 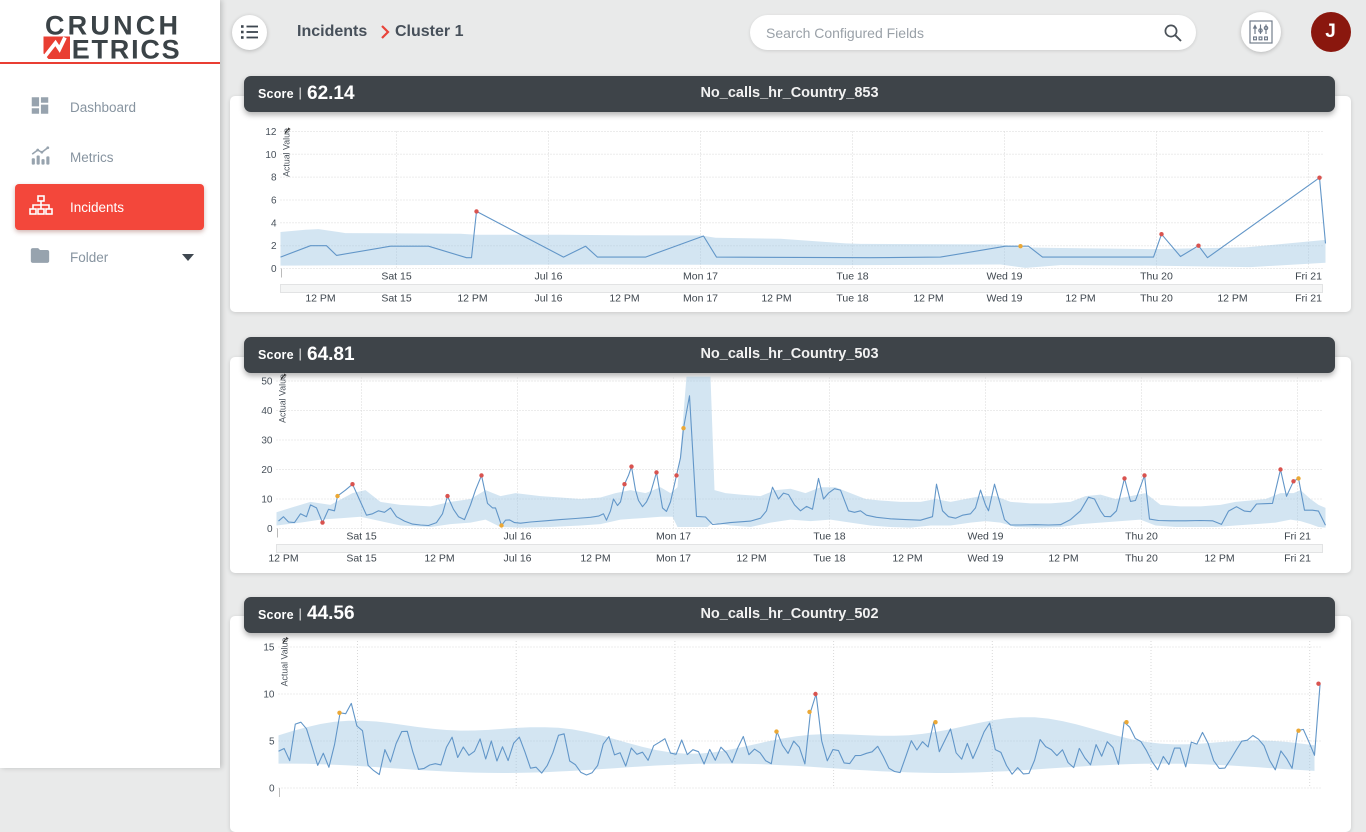 I want to click on svg-text: CRUNCH, so click(x=113, y=26).